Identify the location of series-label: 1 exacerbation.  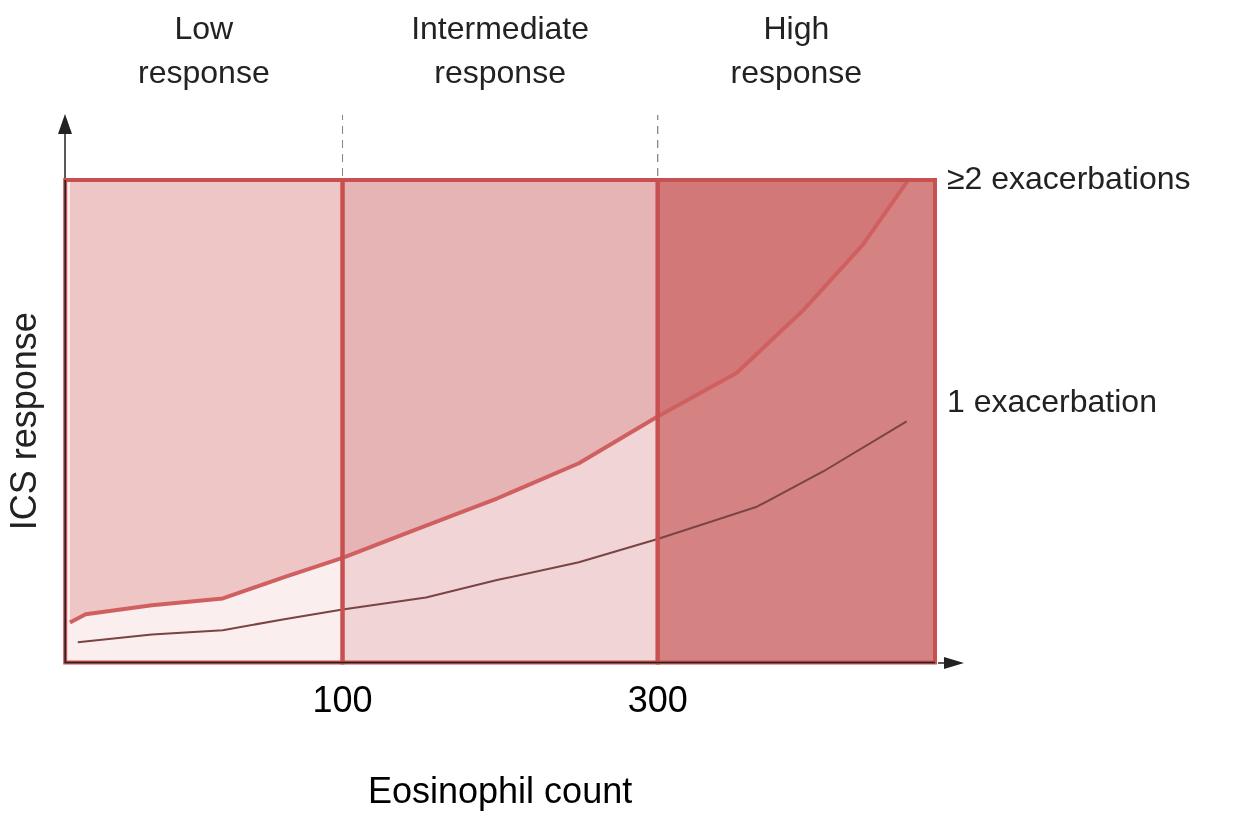
(1052, 401).